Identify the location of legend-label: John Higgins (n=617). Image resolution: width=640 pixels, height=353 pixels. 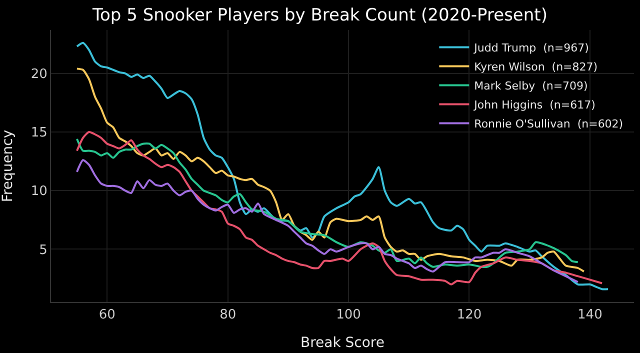
(534, 105).